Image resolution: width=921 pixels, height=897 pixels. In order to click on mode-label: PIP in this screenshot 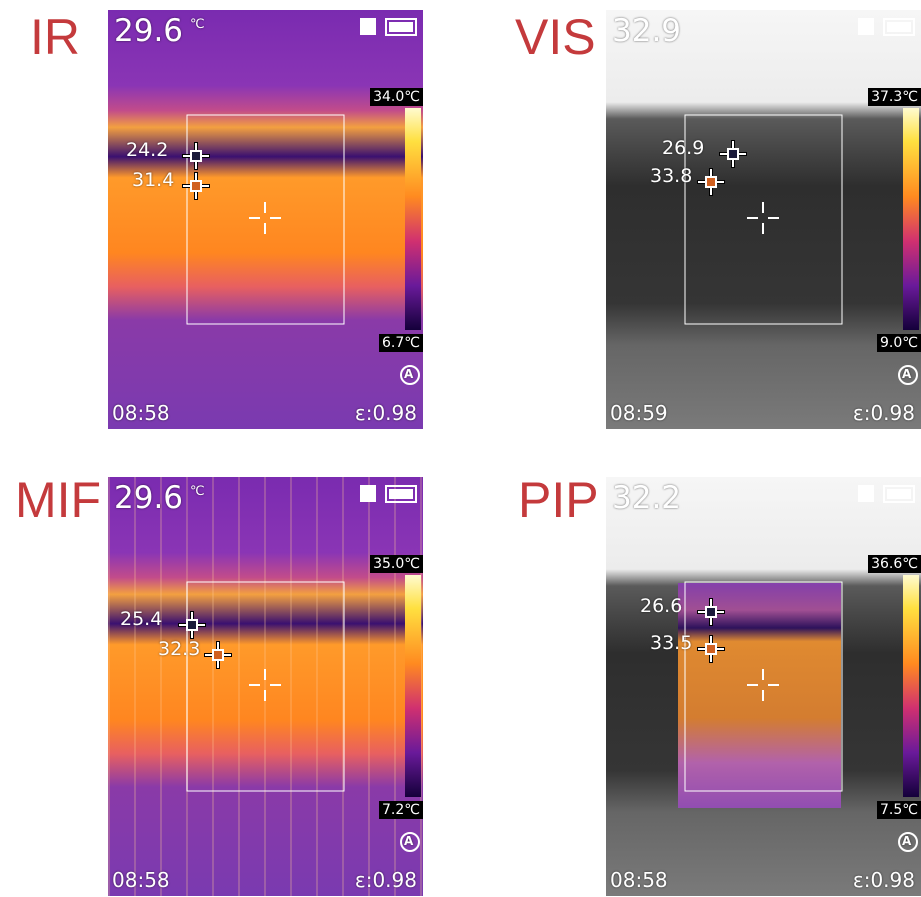, I will do `click(558, 500)`.